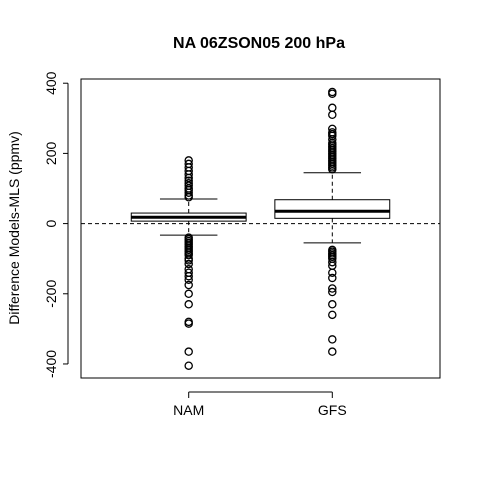 This screenshot has width=480, height=480. I want to click on x-tick-label: NAM, so click(188, 410).